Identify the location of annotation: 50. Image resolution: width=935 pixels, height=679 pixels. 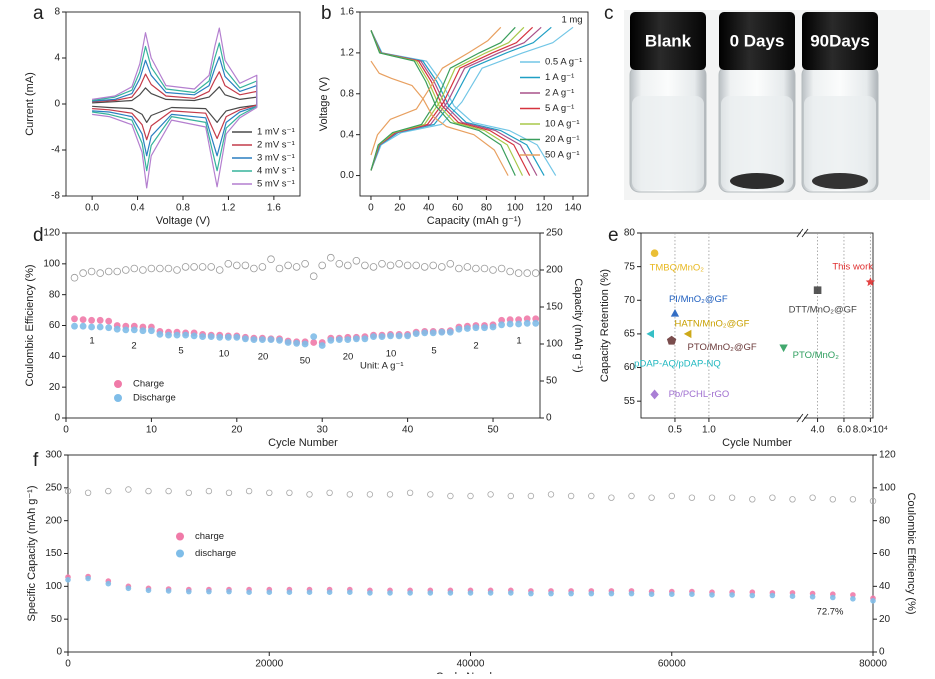
(305, 361).